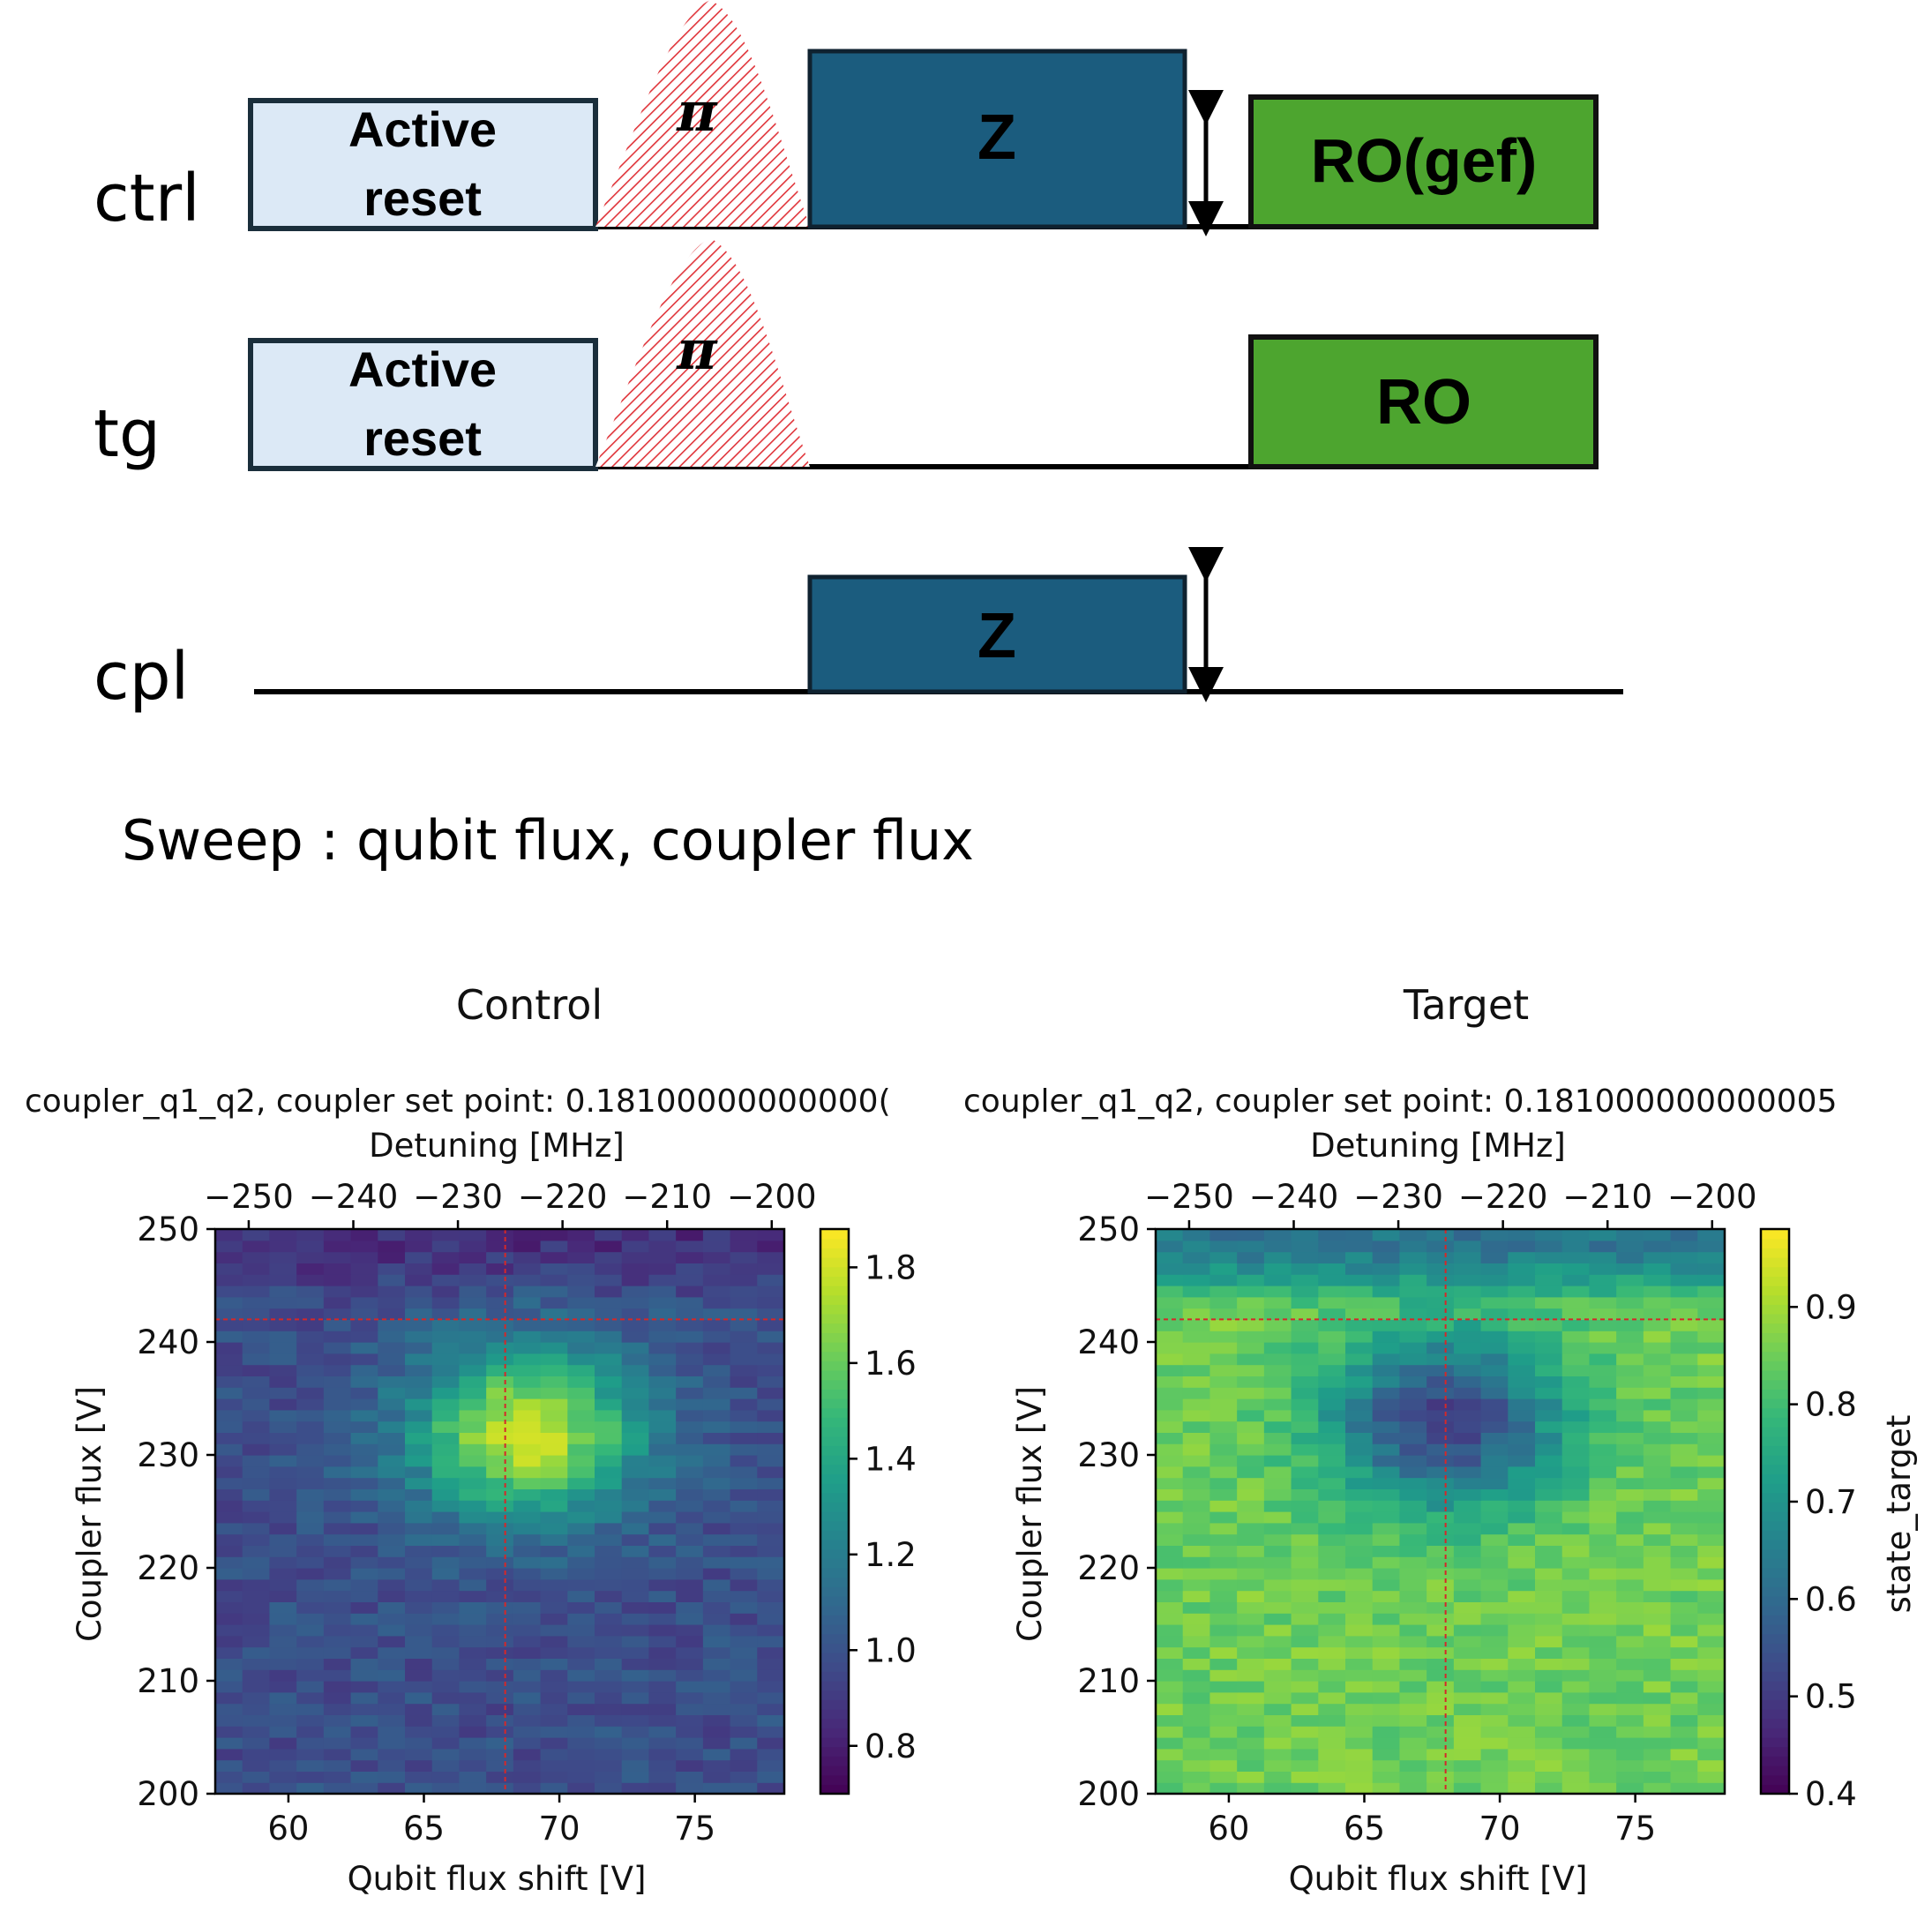 This screenshot has height=1919, width=1932. Describe the element at coordinates (141, 677) in the screenshot. I see `channel-label: cpl` at that location.